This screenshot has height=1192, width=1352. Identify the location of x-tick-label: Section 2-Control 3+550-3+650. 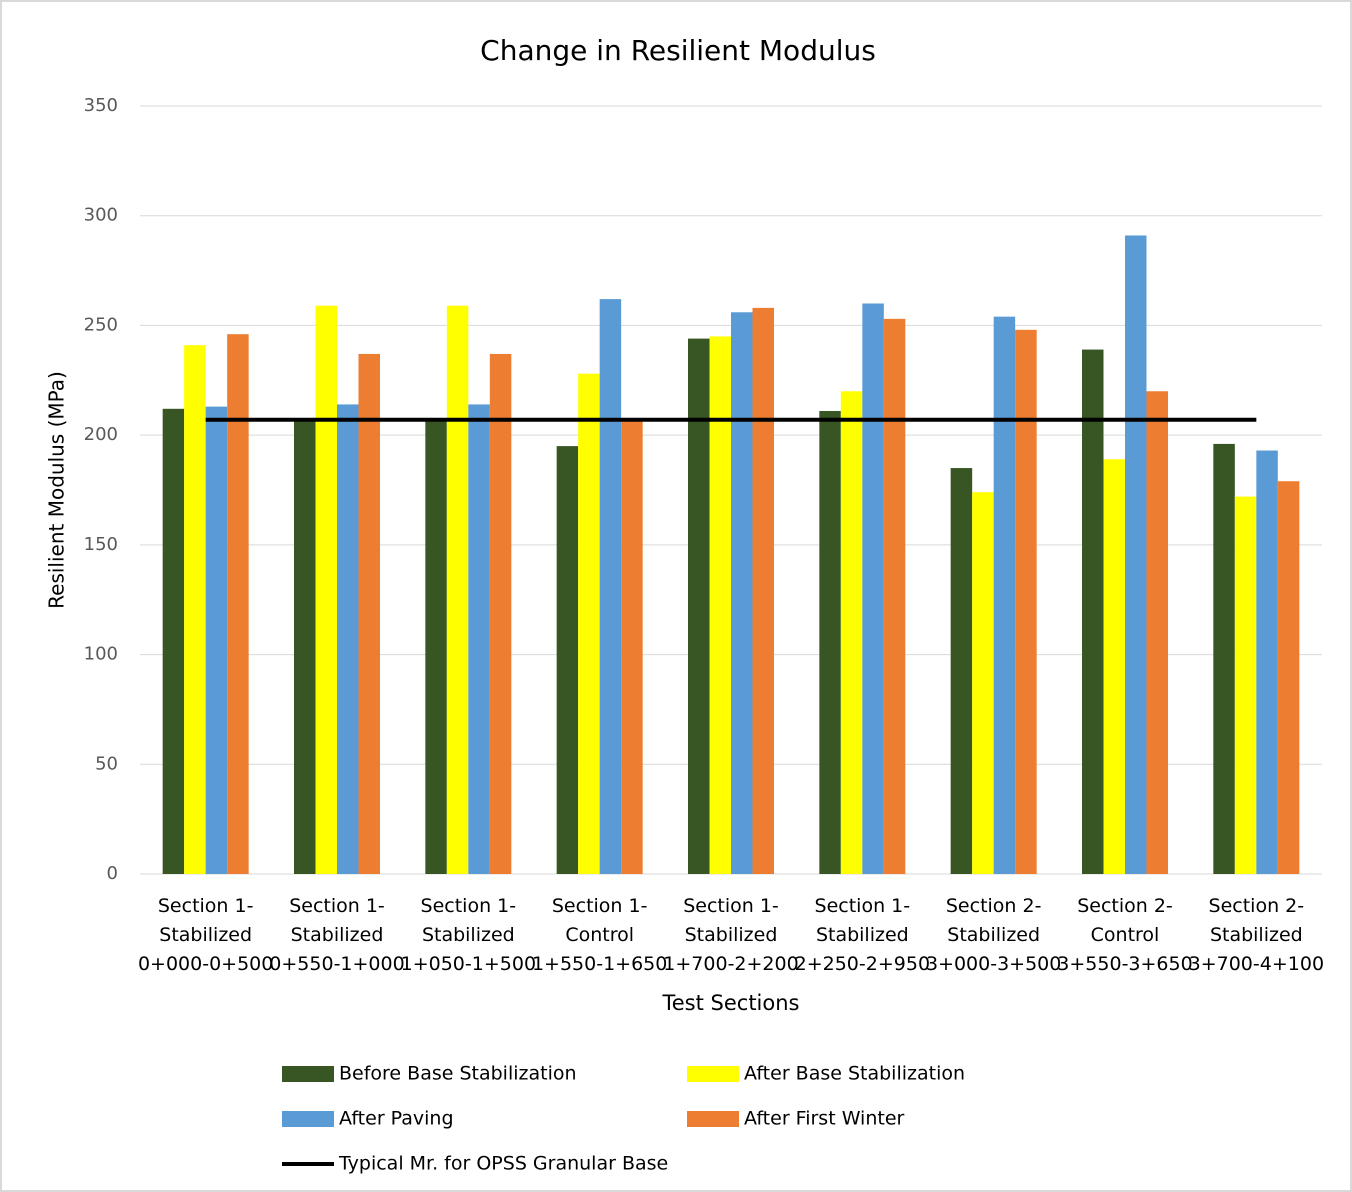
(1124, 935).